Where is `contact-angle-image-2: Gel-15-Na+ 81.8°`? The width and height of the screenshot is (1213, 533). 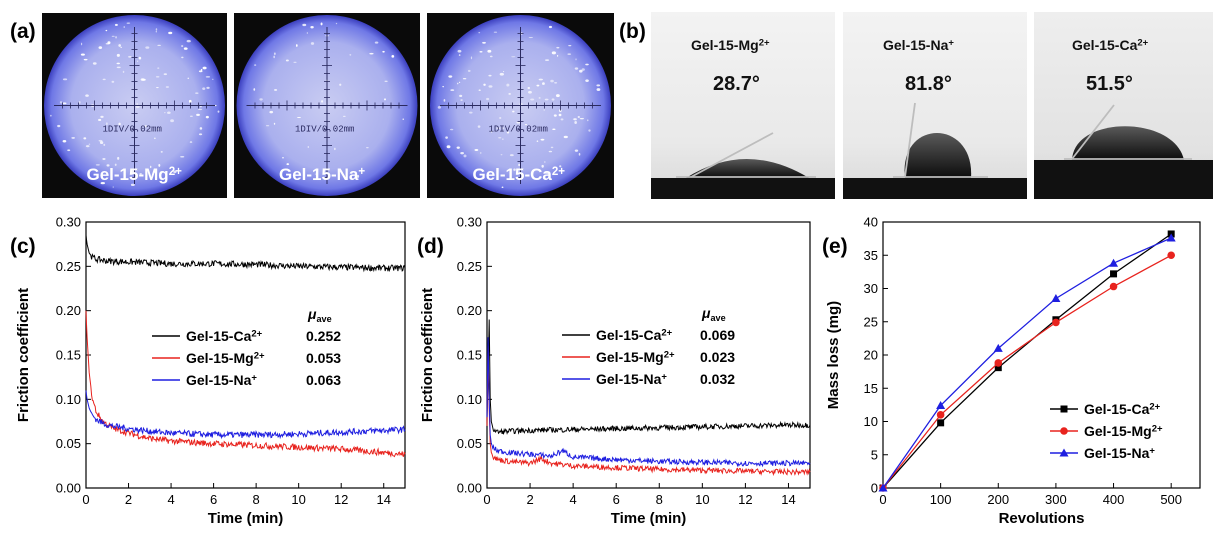
contact-angle-image-2: Gel-15-Na+ 81.8° is located at coordinates (935, 105).